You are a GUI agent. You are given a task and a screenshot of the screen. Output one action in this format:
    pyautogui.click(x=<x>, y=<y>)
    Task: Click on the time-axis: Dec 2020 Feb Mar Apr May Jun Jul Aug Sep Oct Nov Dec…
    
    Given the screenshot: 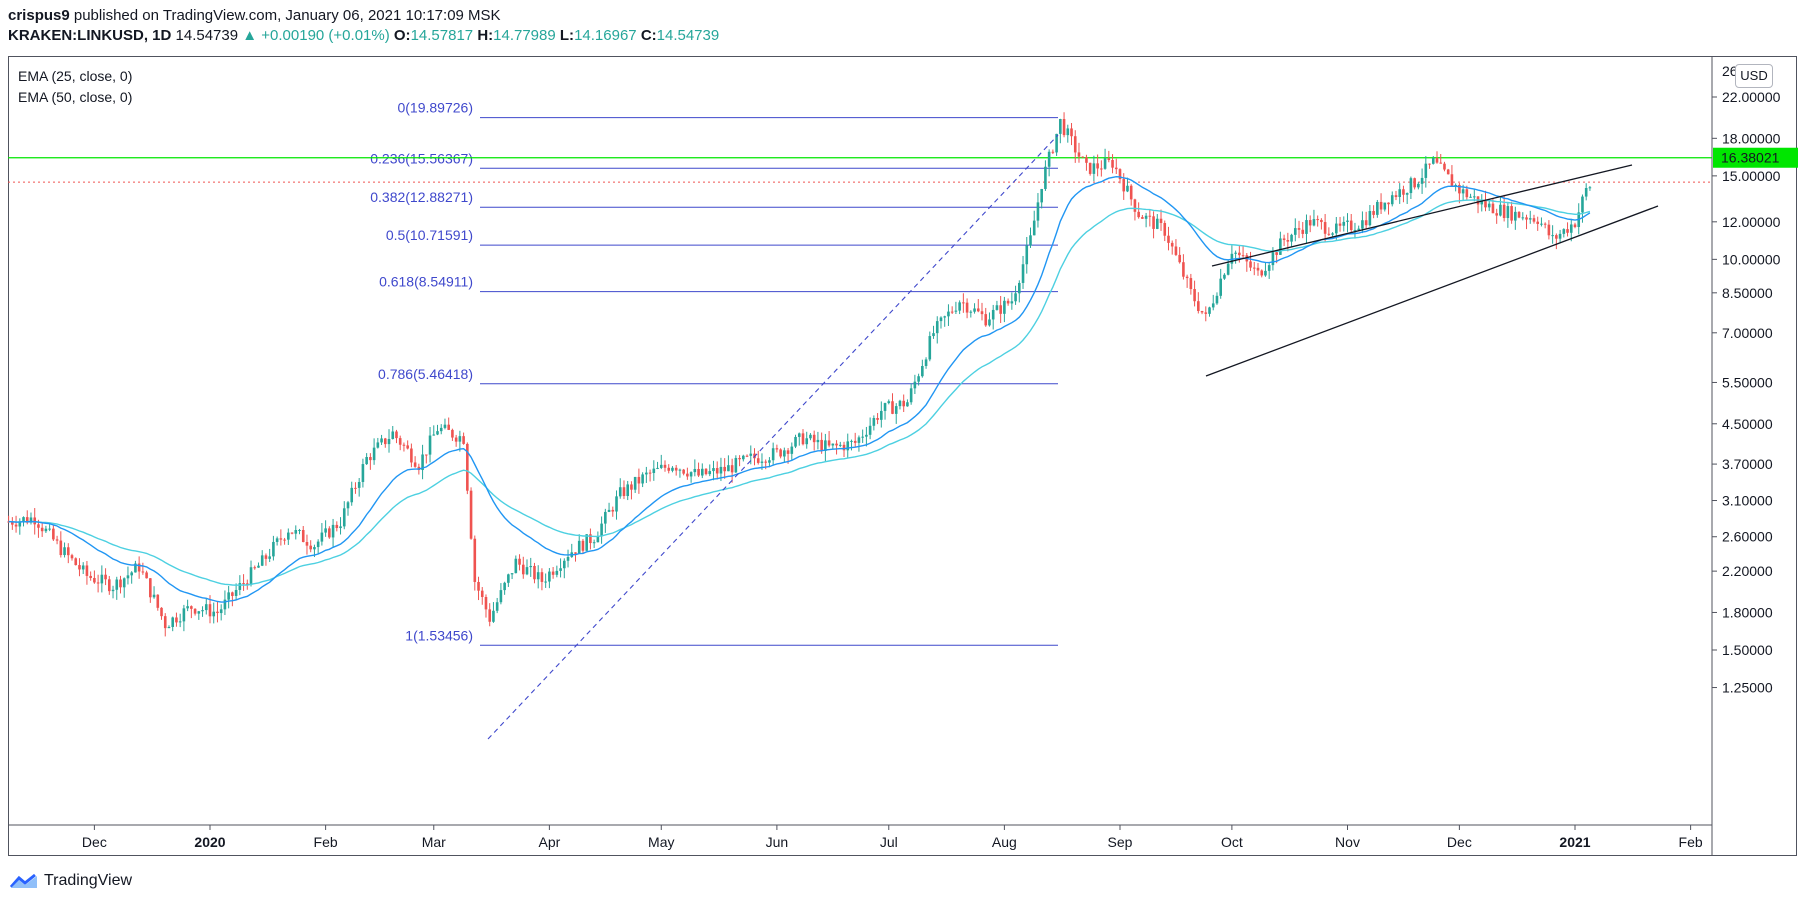 What is the action you would take?
    pyautogui.click(x=892, y=837)
    